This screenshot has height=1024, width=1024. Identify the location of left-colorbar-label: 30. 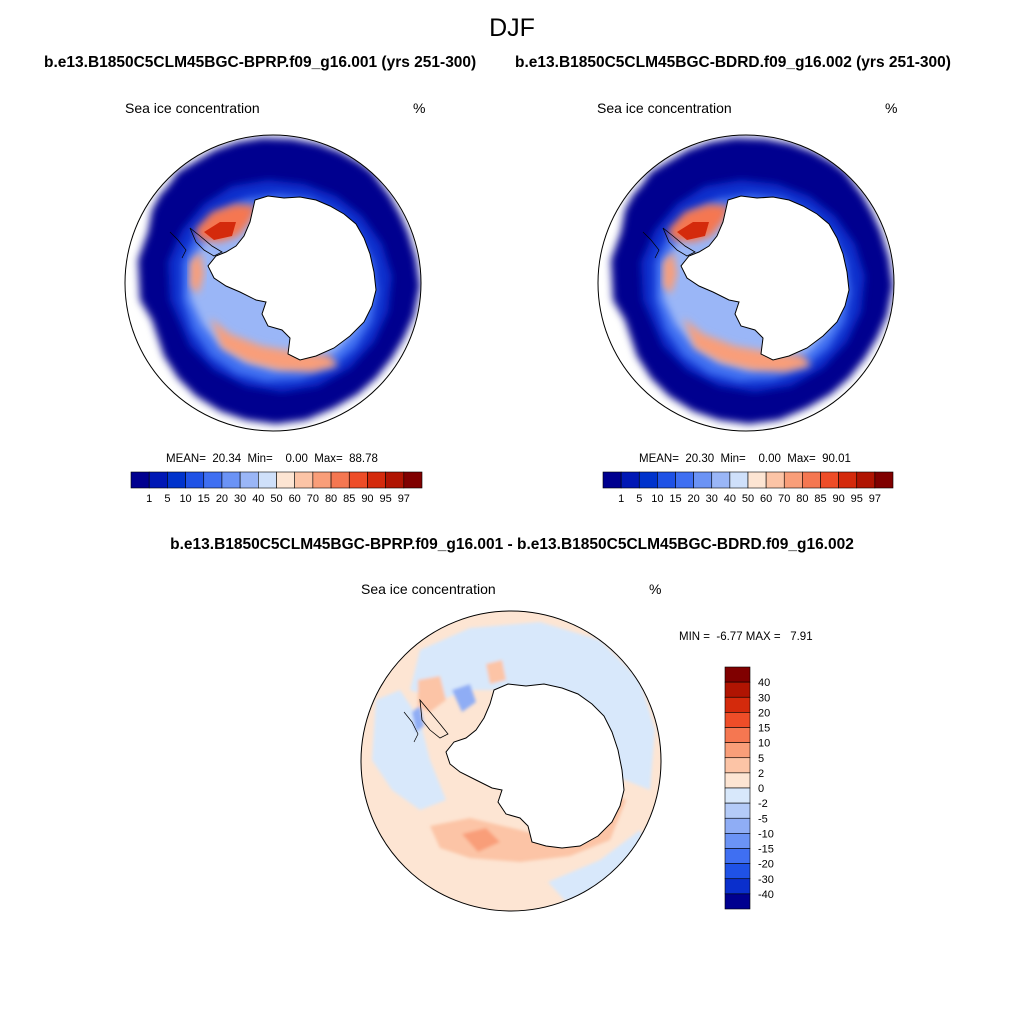
(240, 499).